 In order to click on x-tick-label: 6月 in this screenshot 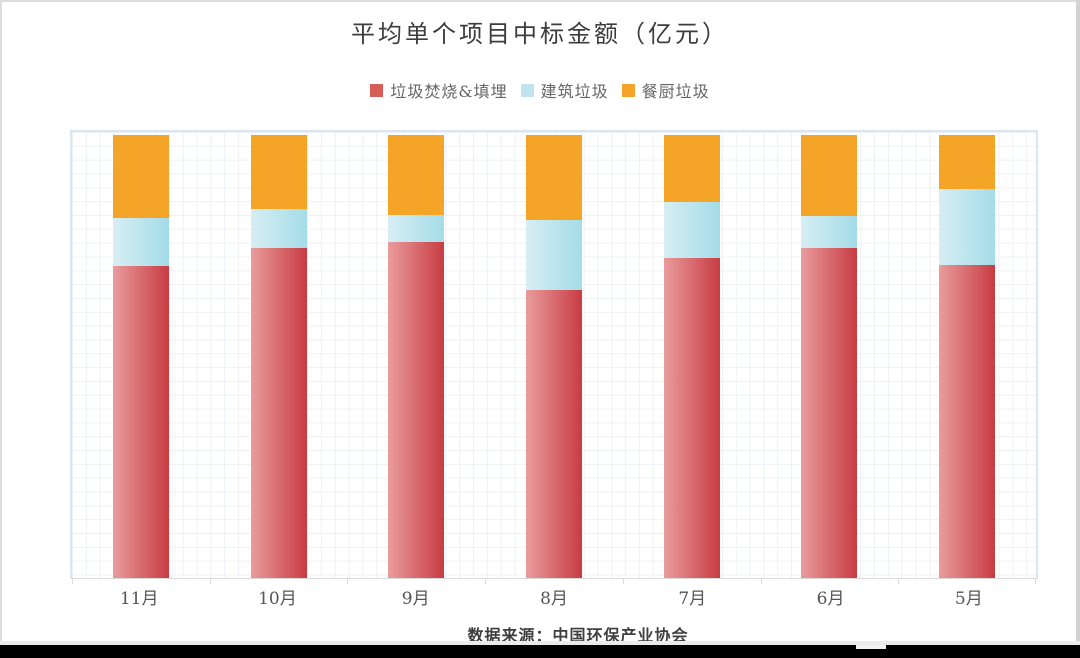, I will do `click(830, 599)`.